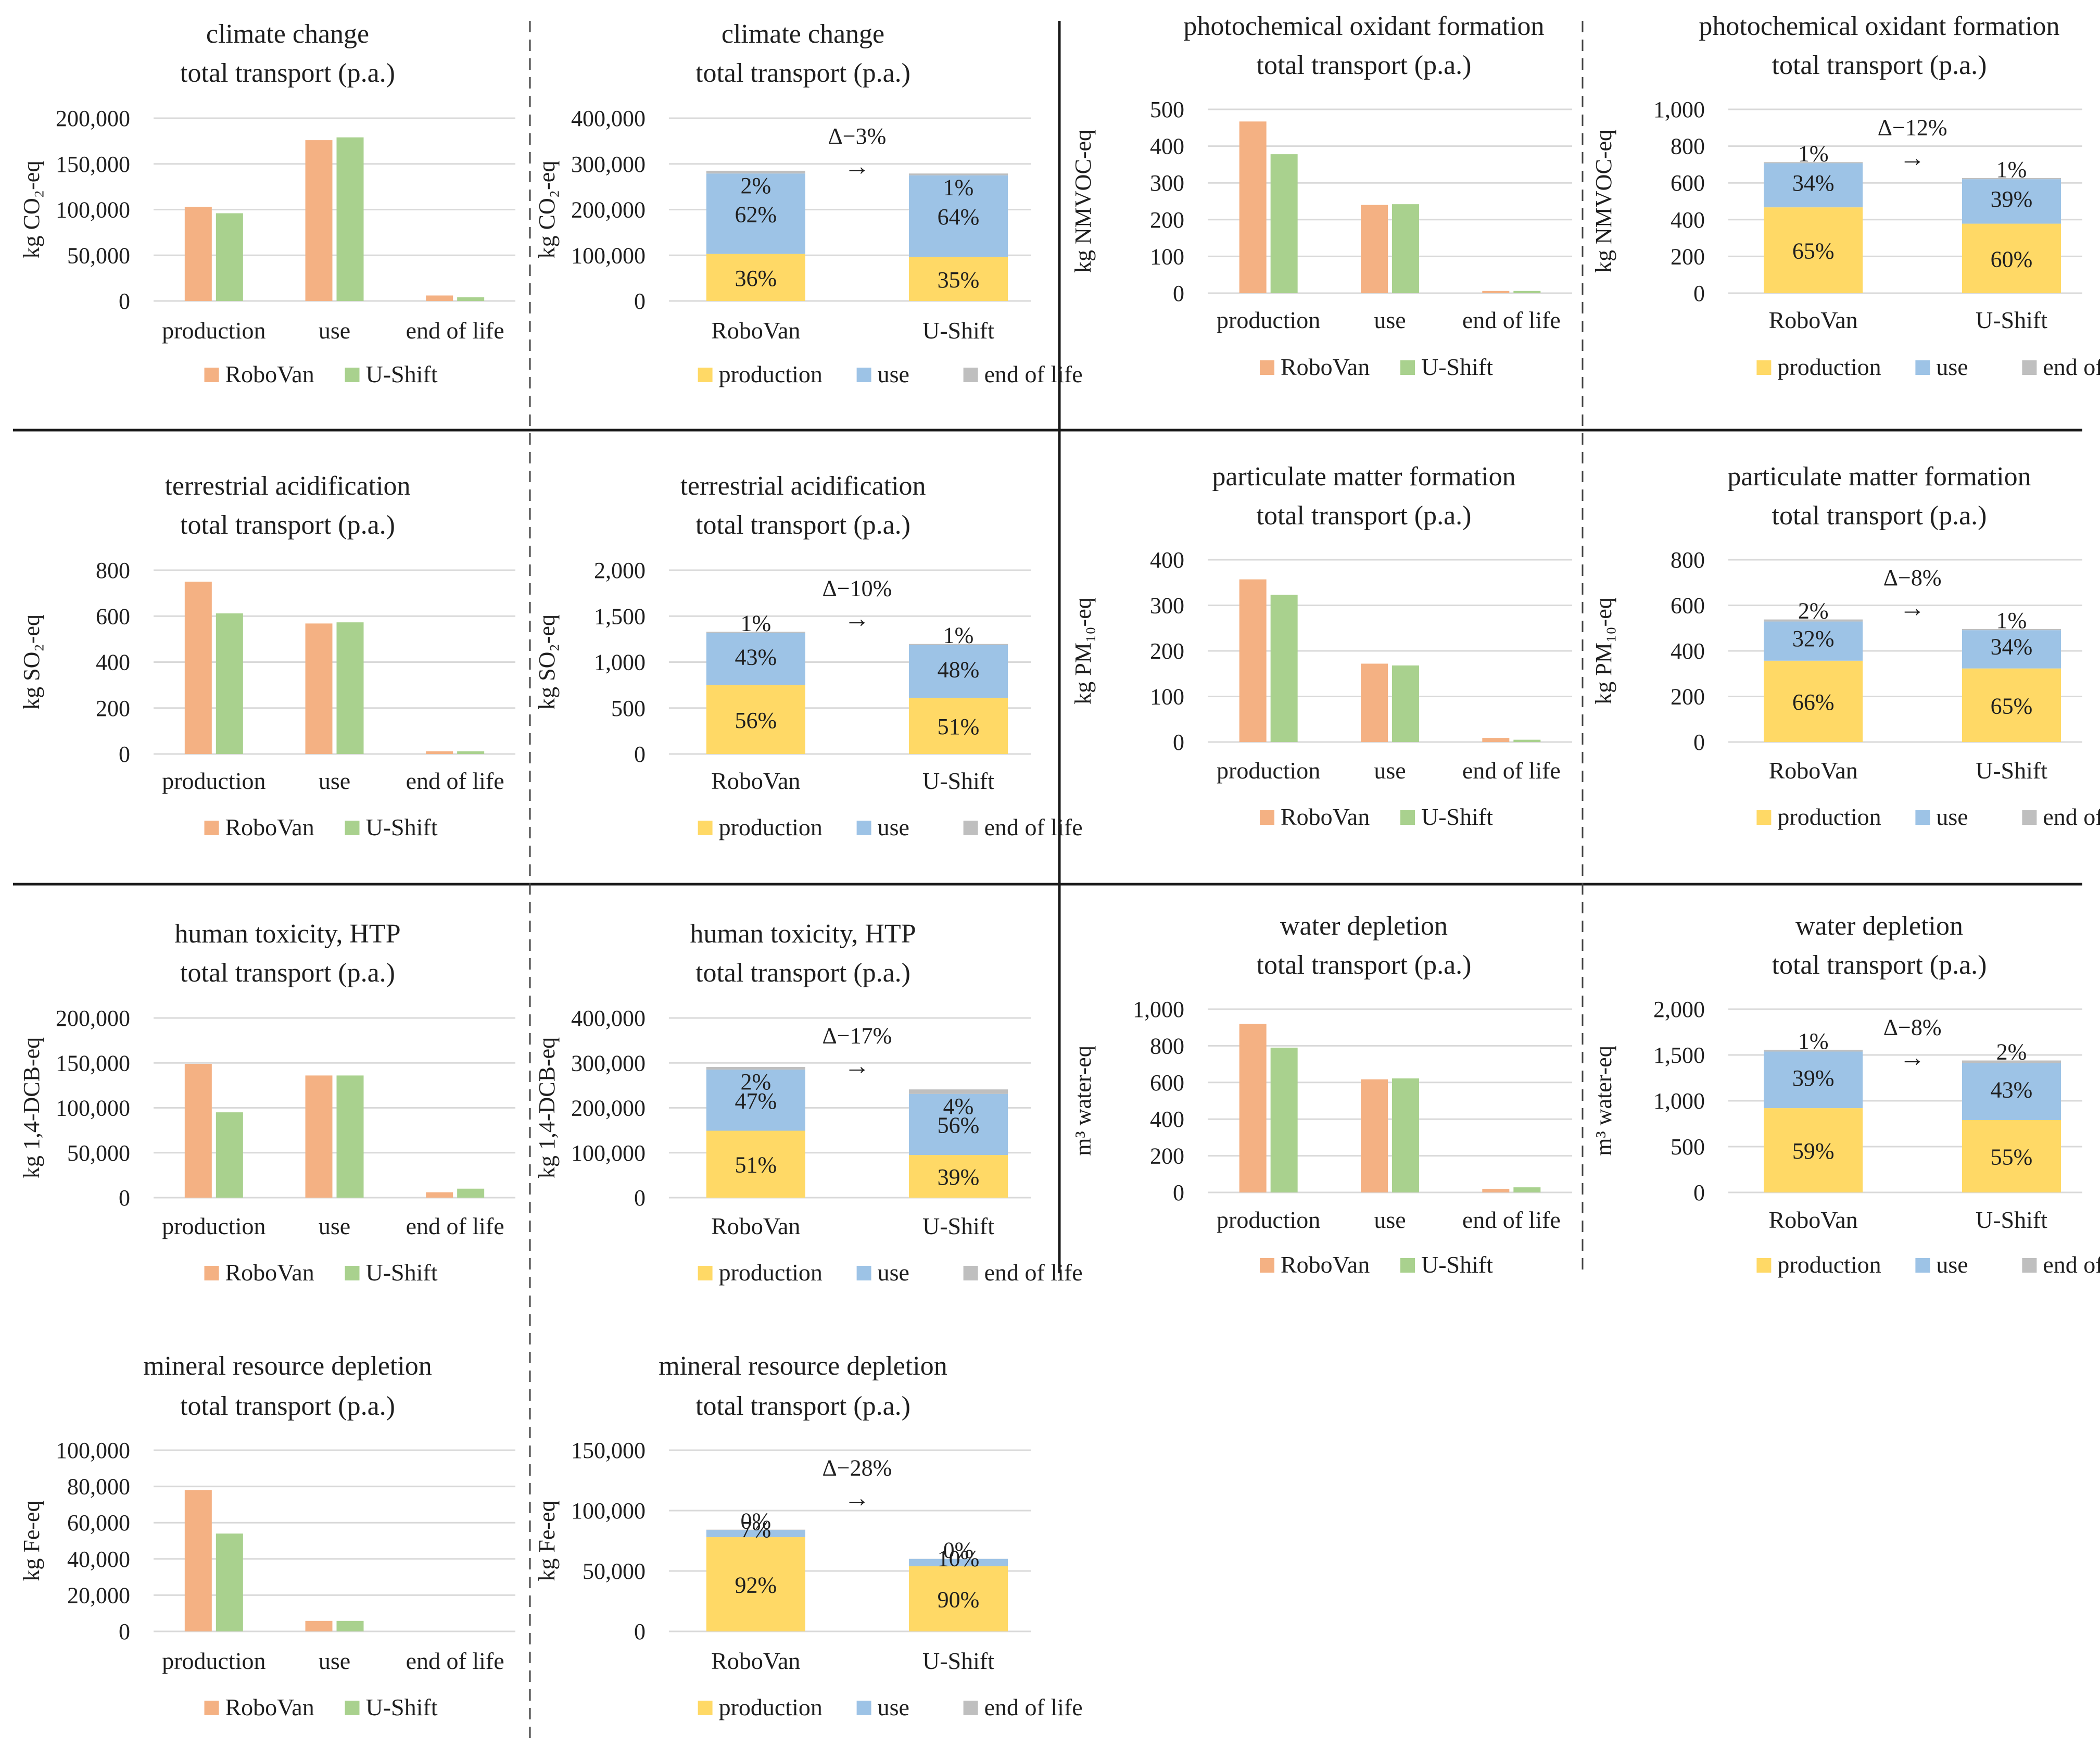 The width and height of the screenshot is (2100, 1747). Describe the element at coordinates (350, 1137) in the screenshot. I see `bar-u-shift-use` at that location.